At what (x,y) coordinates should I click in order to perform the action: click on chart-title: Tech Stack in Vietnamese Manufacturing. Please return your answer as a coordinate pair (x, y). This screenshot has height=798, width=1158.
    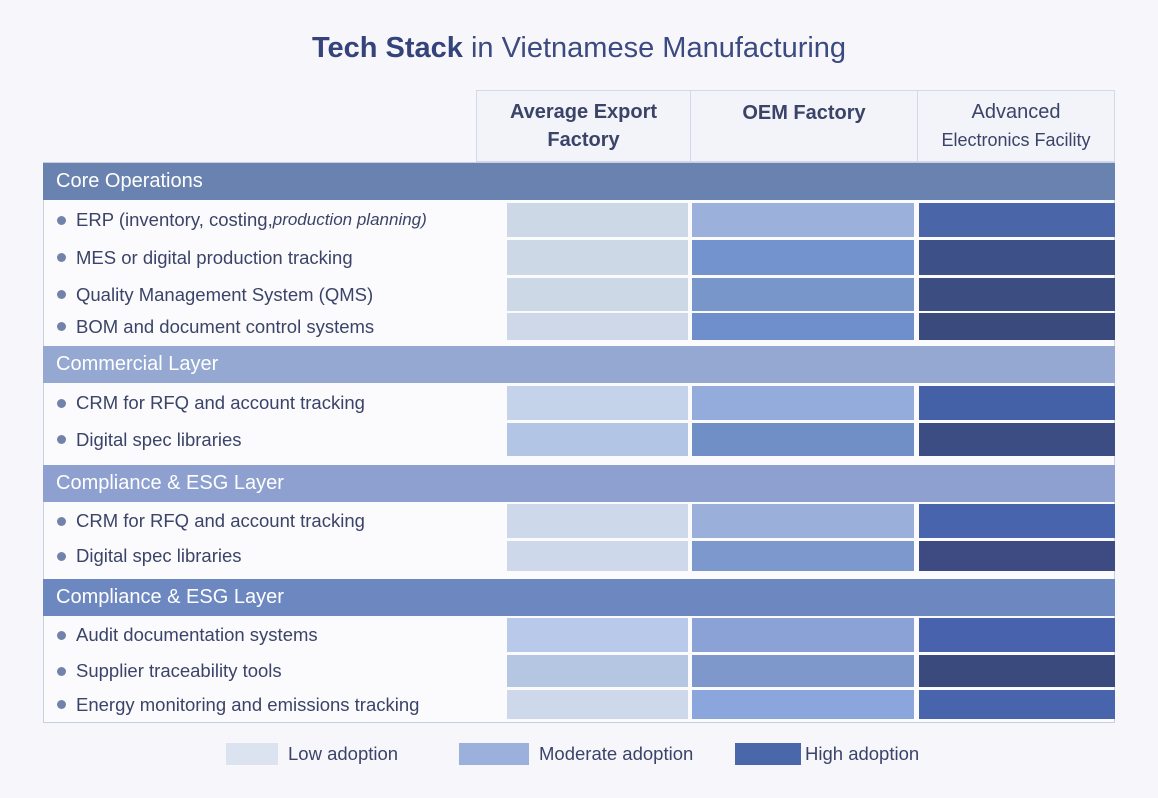
    Looking at the image, I should click on (579, 48).